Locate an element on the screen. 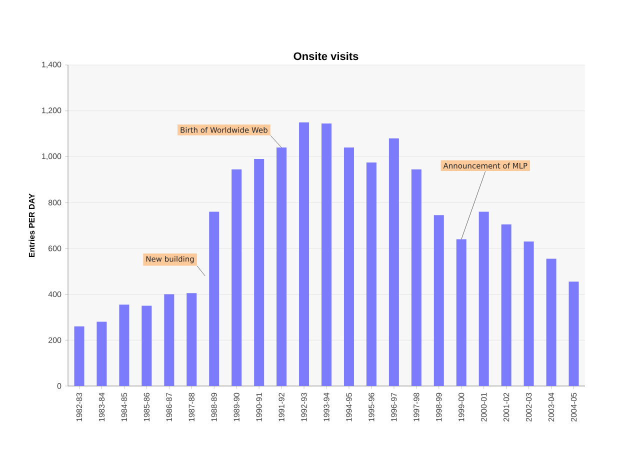  x-tick-label: 1996-97 is located at coordinates (394, 407).